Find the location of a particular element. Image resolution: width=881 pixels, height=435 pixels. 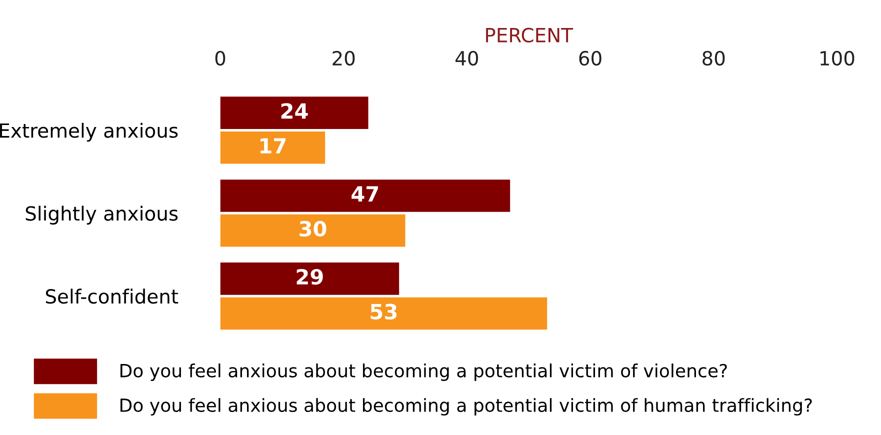

data-label: 24 is located at coordinates (294, 111).